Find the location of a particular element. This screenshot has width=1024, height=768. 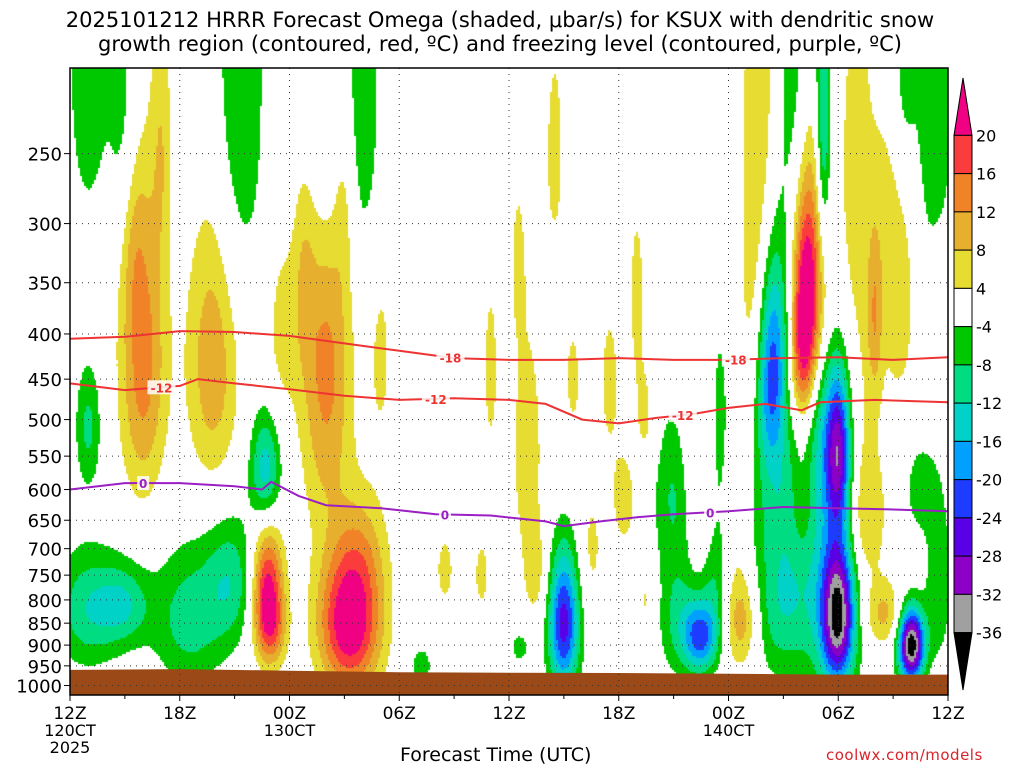

y-tick-label: 350 is located at coordinates (45, 284).